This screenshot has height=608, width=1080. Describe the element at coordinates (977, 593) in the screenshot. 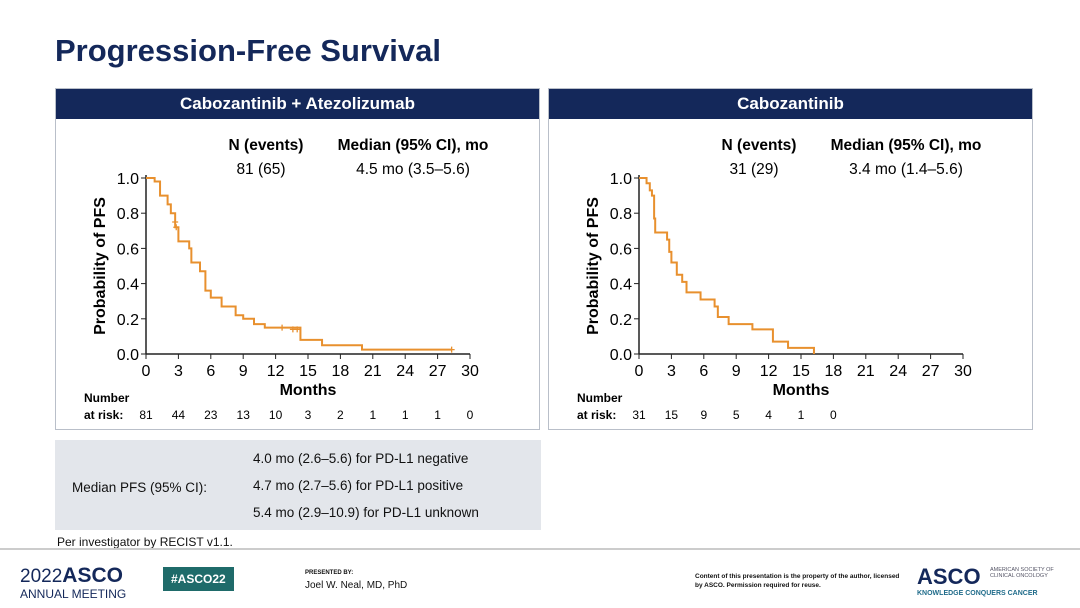

I see `tagline: KNOWLEDGE CONQUERS CANCER` at that location.